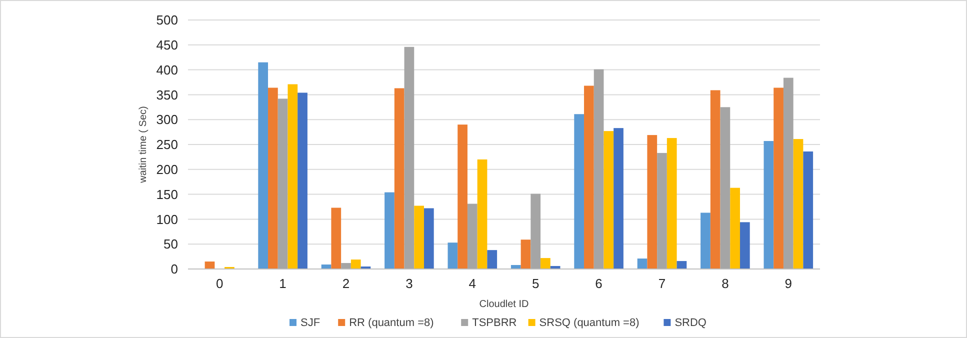 The height and width of the screenshot is (338, 967). What do you see at coordinates (171, 244) in the screenshot?
I see `y-tick-label: 50` at bounding box center [171, 244].